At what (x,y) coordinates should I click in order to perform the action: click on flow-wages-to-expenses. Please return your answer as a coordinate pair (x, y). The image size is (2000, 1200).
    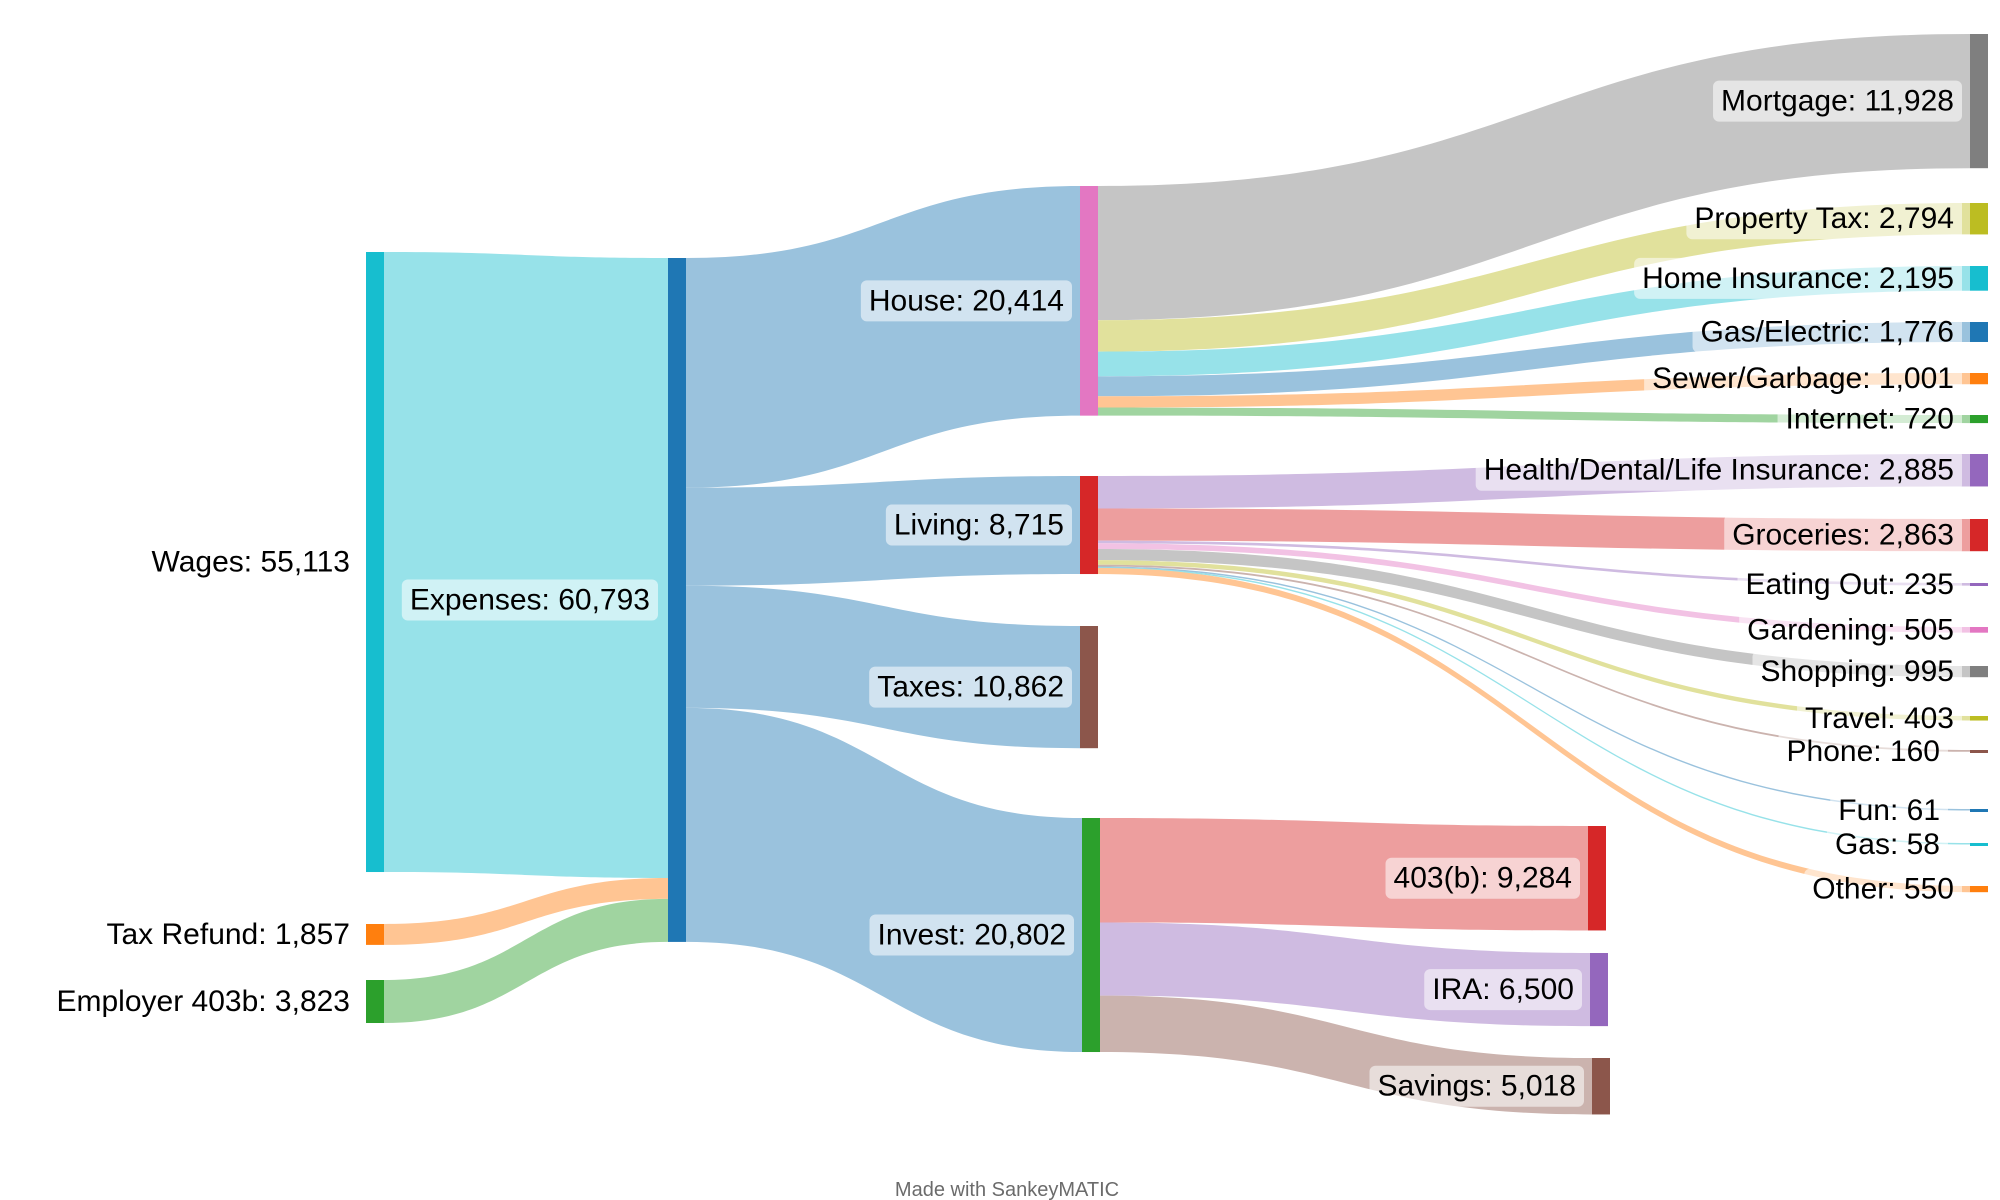
    Looking at the image, I should click on (526, 565).